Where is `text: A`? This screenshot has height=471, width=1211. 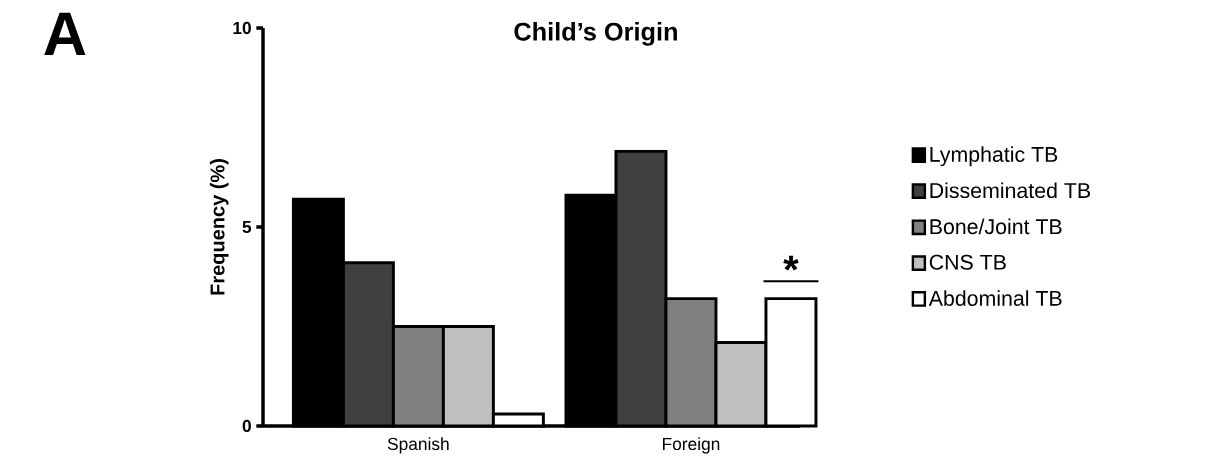
text: A is located at coordinates (65, 33).